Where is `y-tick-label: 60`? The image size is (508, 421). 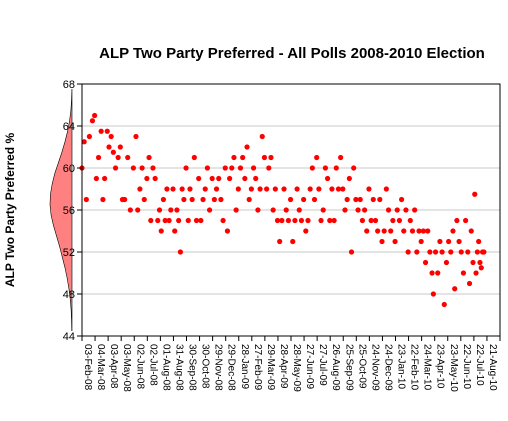 y-tick-label: 60 is located at coordinates (69, 169).